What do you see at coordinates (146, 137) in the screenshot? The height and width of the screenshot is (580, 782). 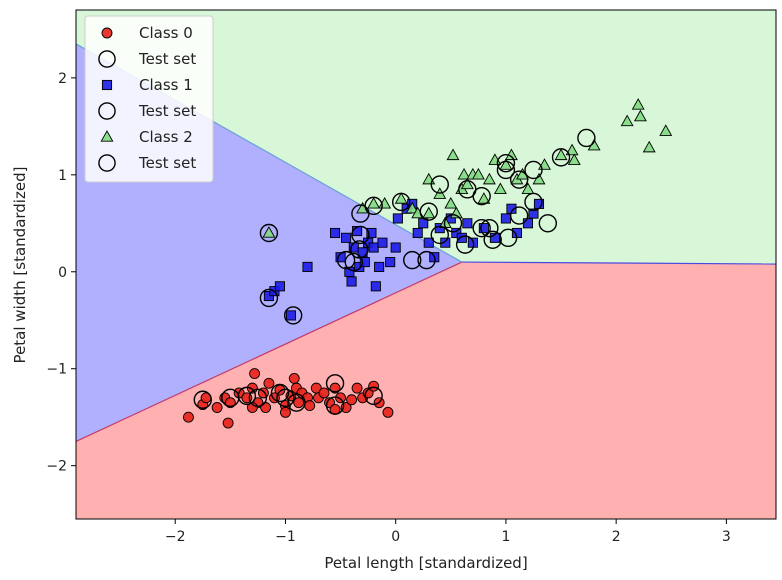 I see `legend-item: Class 2` at bounding box center [146, 137].